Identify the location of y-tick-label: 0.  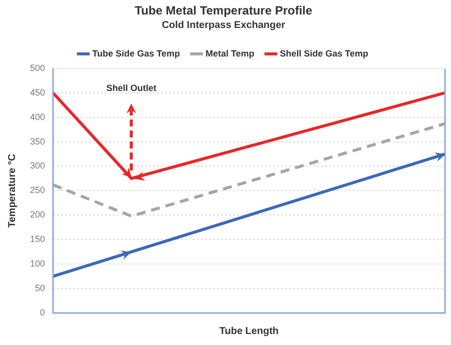
(43, 312).